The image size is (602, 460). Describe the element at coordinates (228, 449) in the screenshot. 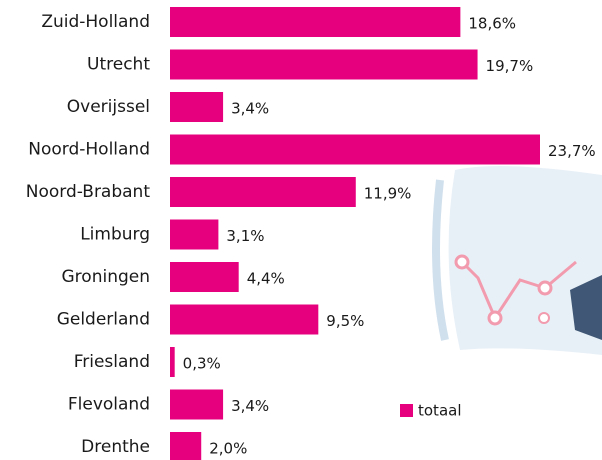

I see `value-label: 2,0%` at that location.